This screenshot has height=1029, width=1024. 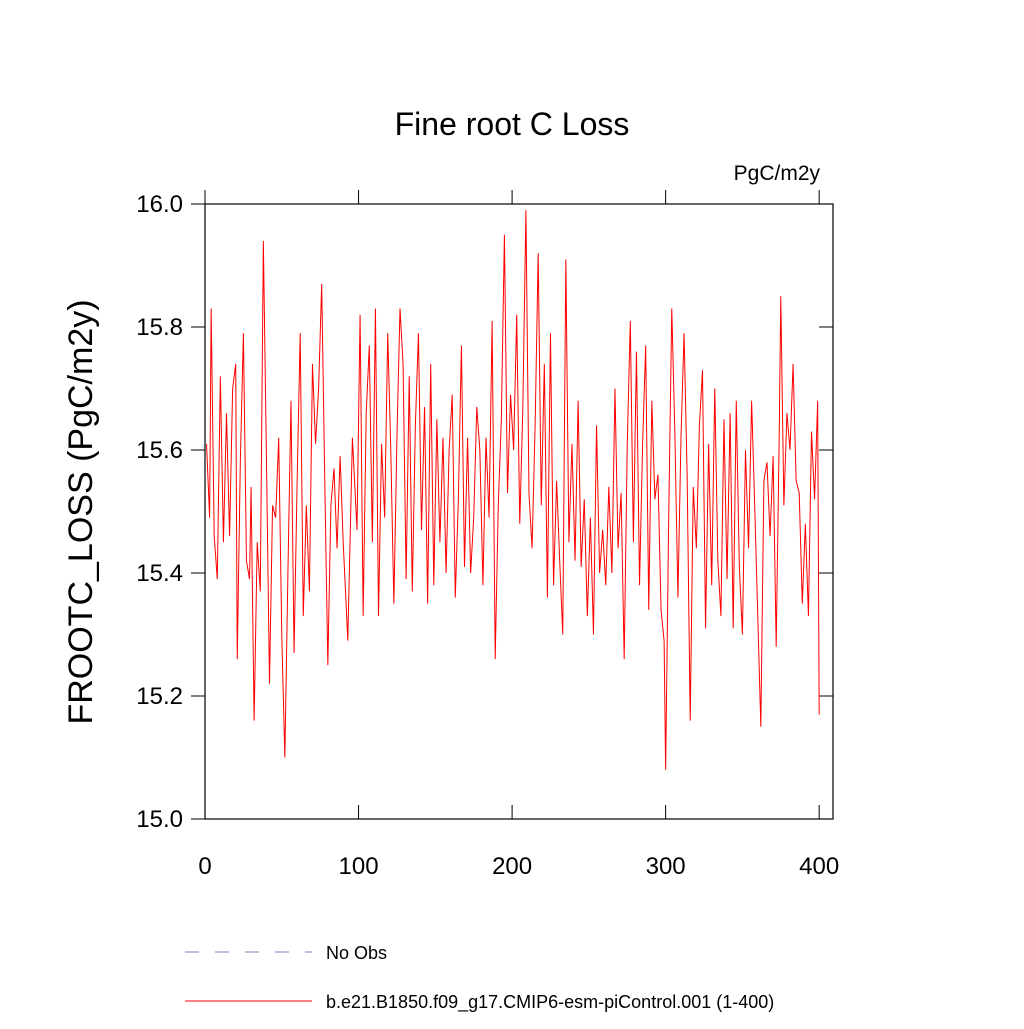 I want to click on y-tick-label: 15.2, so click(x=159, y=696).